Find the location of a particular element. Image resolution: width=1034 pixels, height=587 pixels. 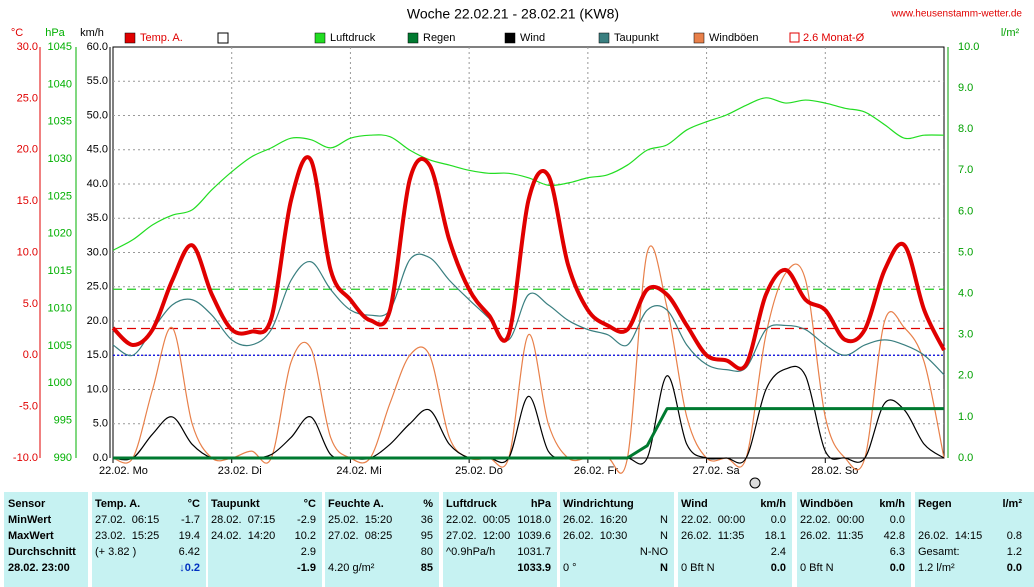

cell-value: 36 is located at coordinates (426, 520).